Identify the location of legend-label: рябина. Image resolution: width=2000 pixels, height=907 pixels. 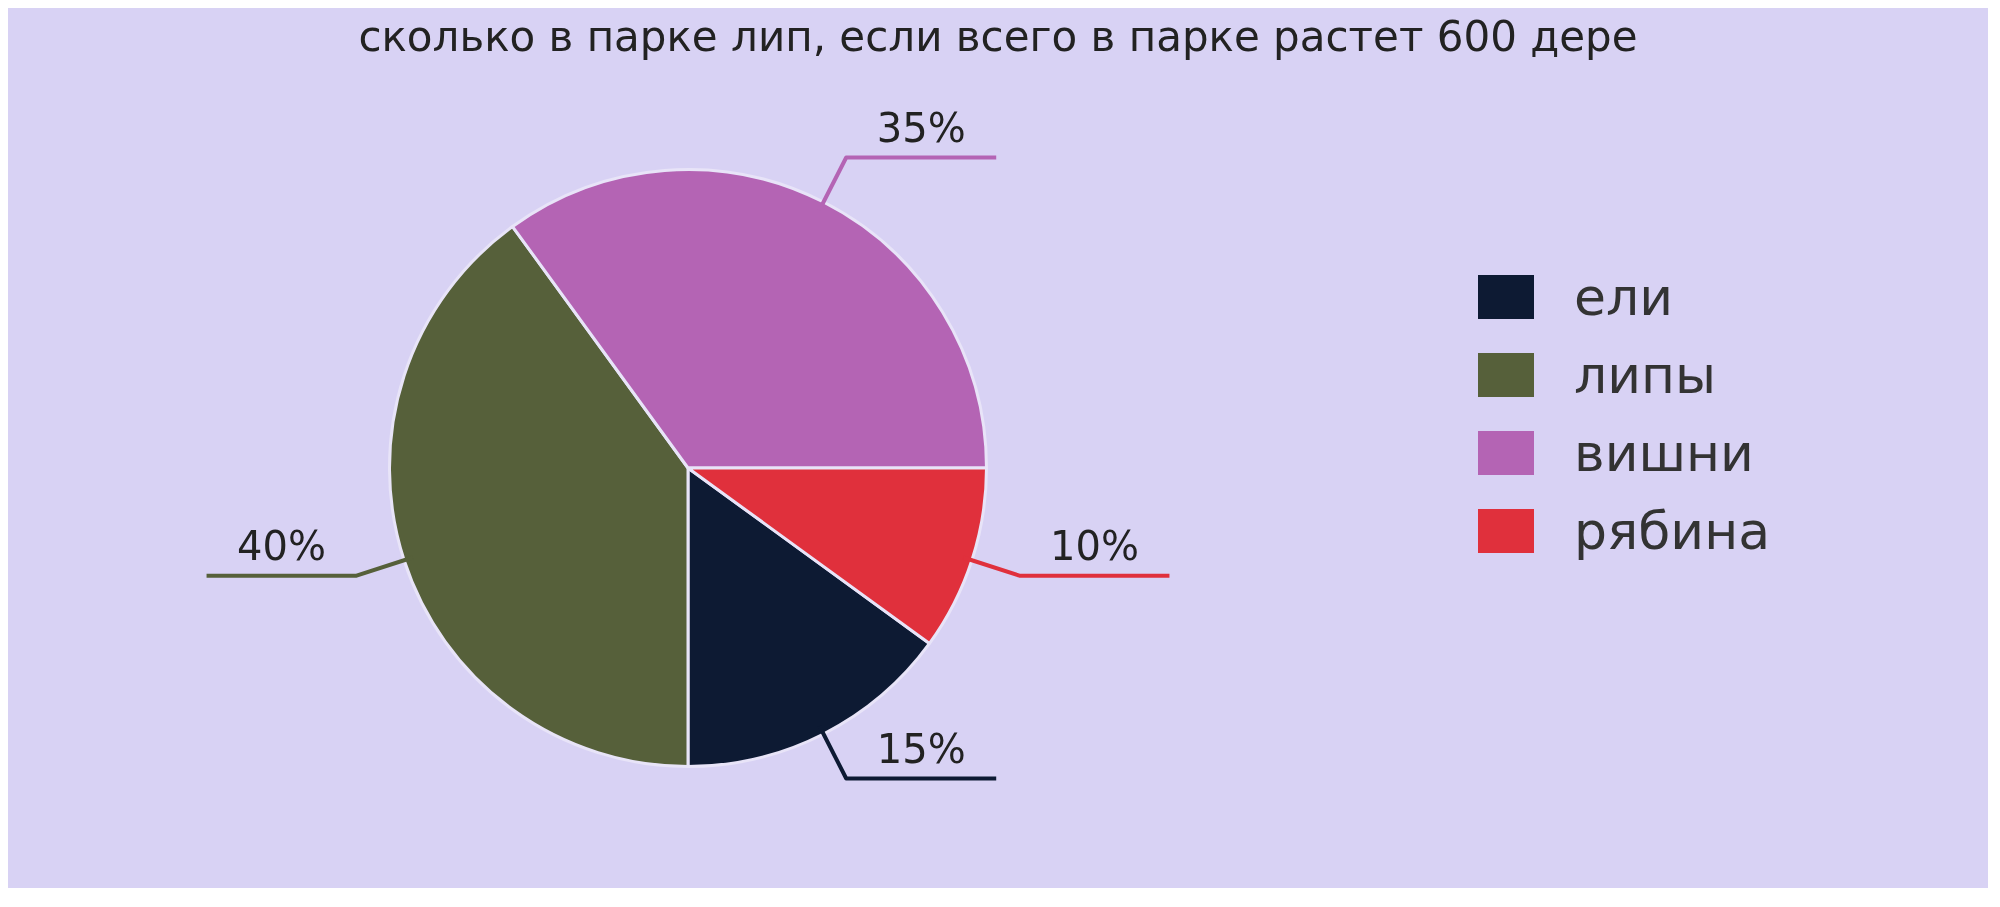
(1672, 531).